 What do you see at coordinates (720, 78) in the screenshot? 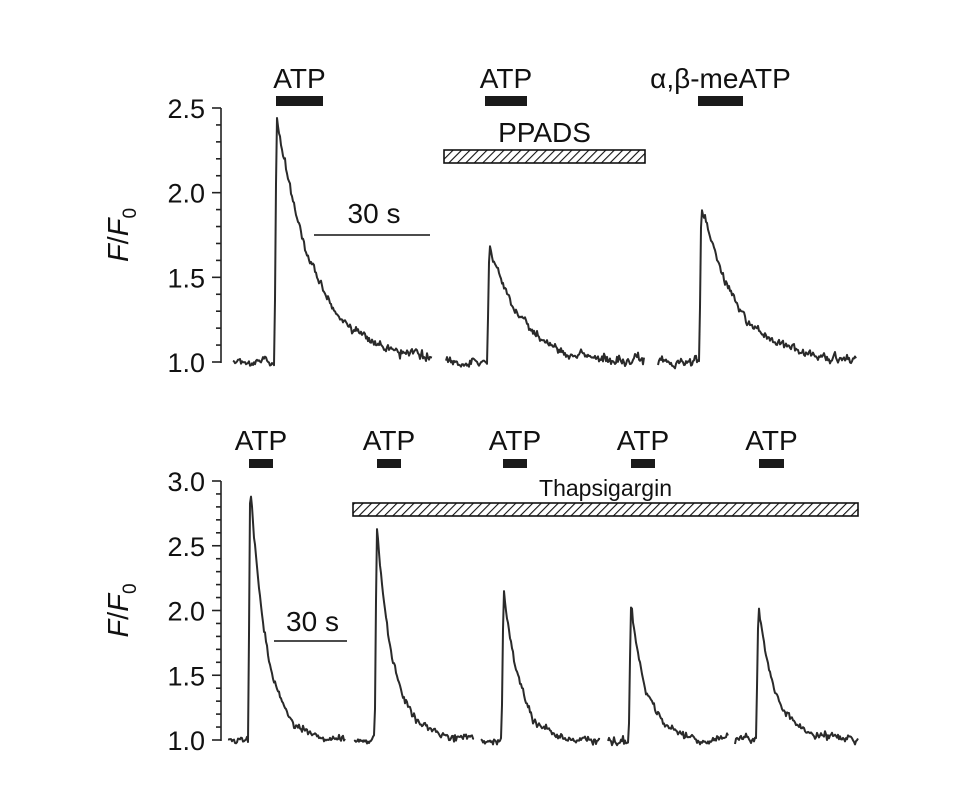
I see `stimulus-label: α,β-meATP` at bounding box center [720, 78].